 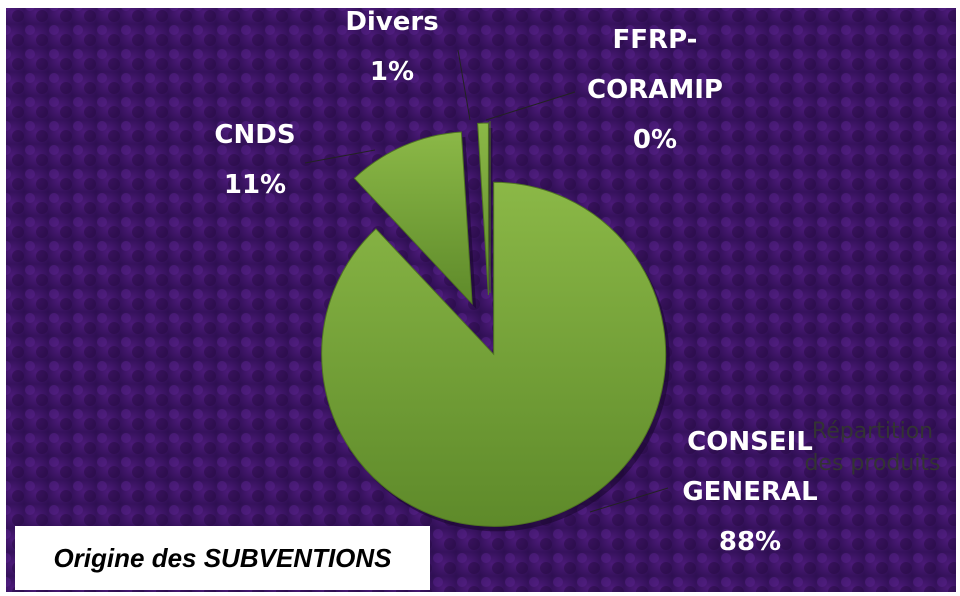 What do you see at coordinates (255, 135) in the screenshot?
I see `category-label: CNDS` at bounding box center [255, 135].